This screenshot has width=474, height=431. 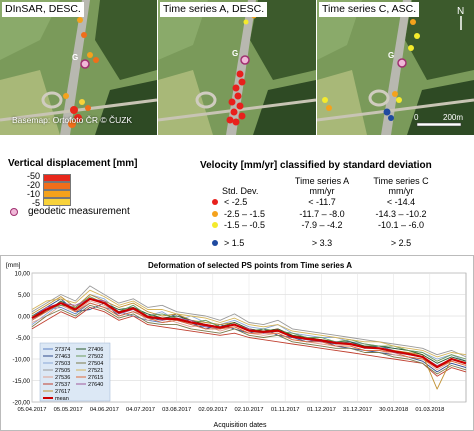 I want to click on map-aerial-series-c: G N 0 200m, so click(x=395, y=67).